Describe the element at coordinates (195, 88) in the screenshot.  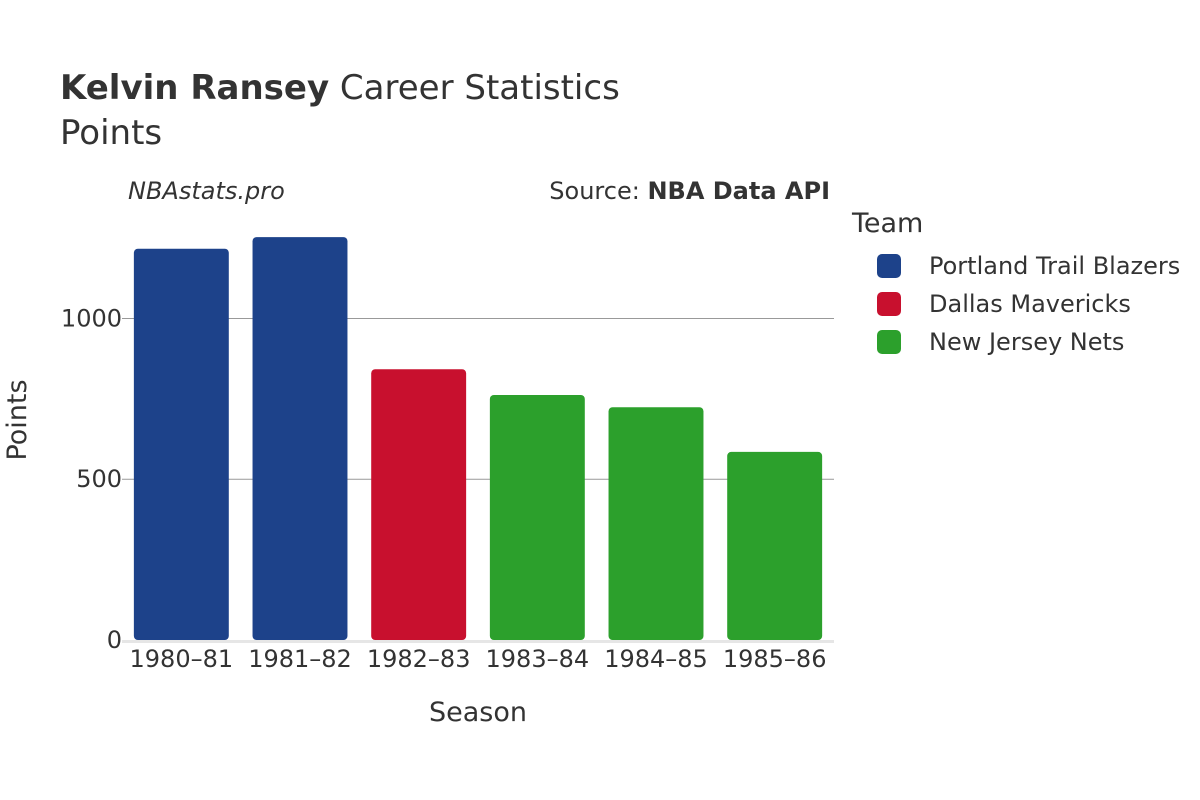
I see `chart-title-player: Kelvin Ransey` at that location.